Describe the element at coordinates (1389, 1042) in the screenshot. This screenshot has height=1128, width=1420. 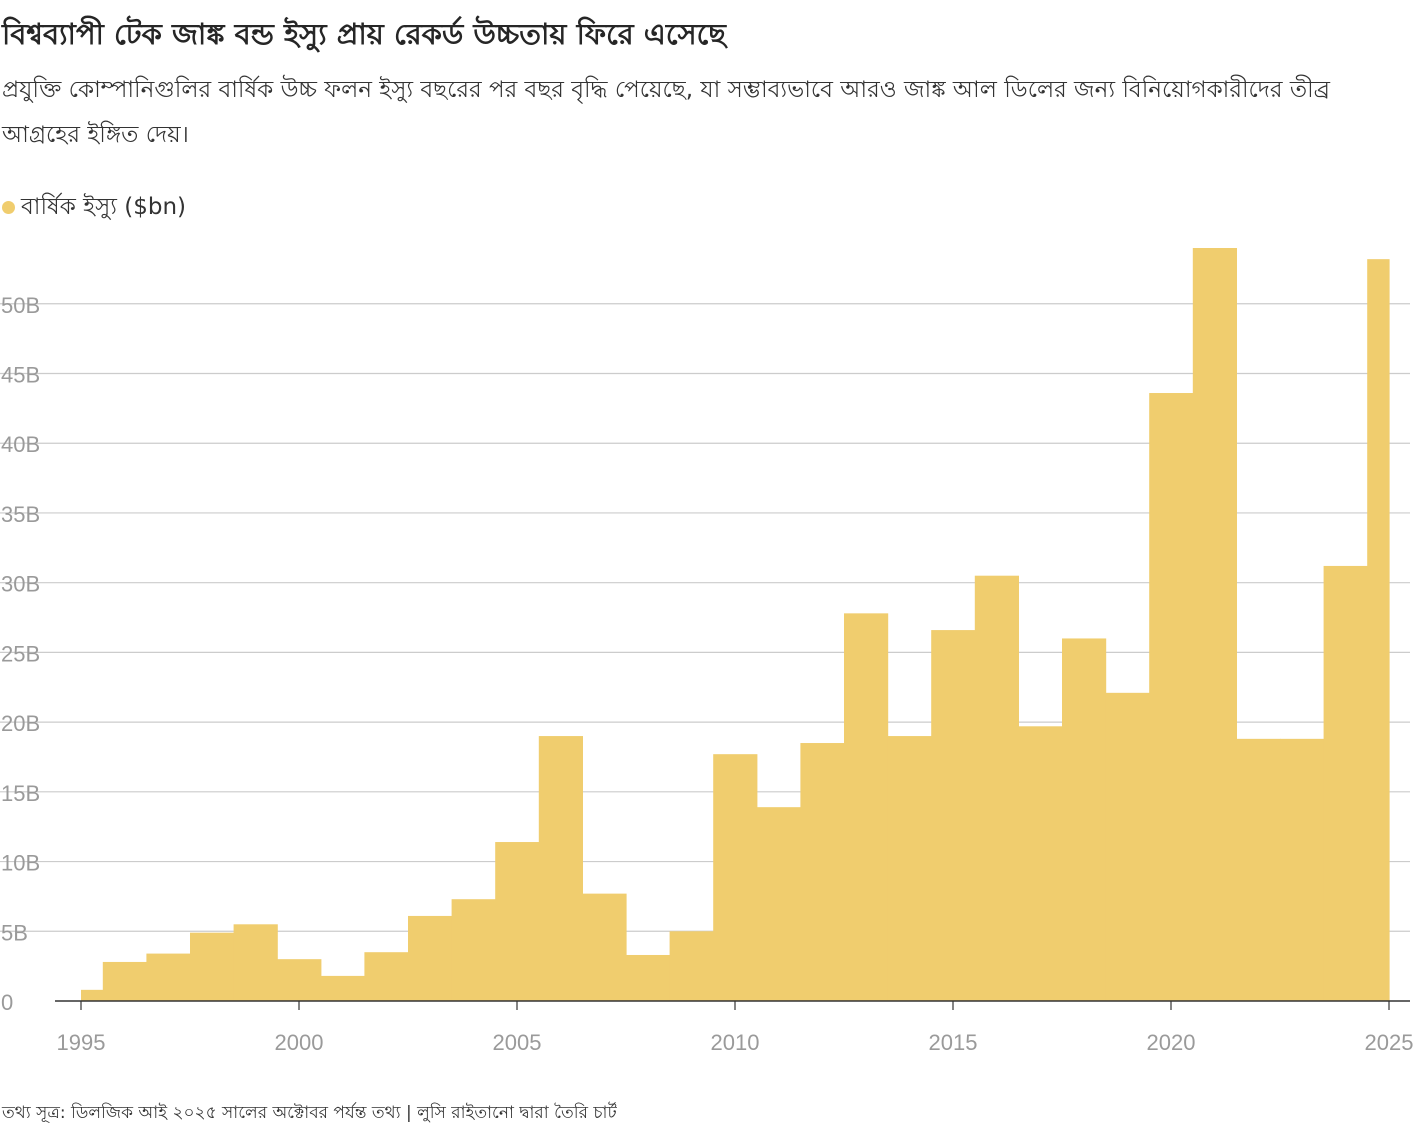
I see `x-tick-label: 2025` at that location.